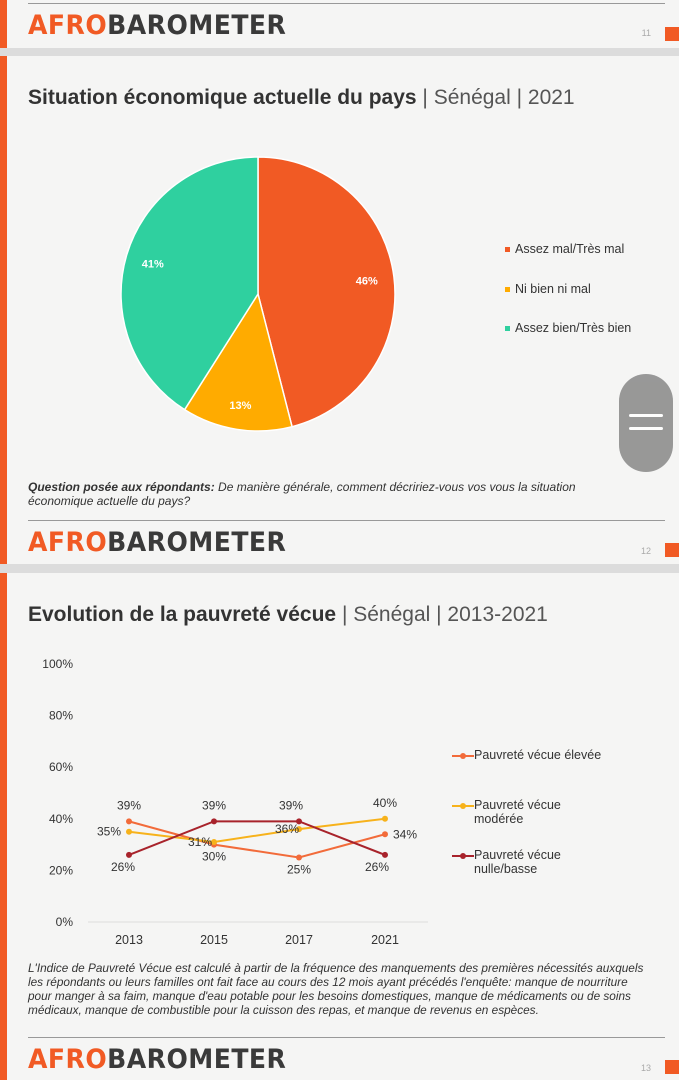 The image size is (679, 1080). I want to click on data-label: 36%, so click(287, 829).